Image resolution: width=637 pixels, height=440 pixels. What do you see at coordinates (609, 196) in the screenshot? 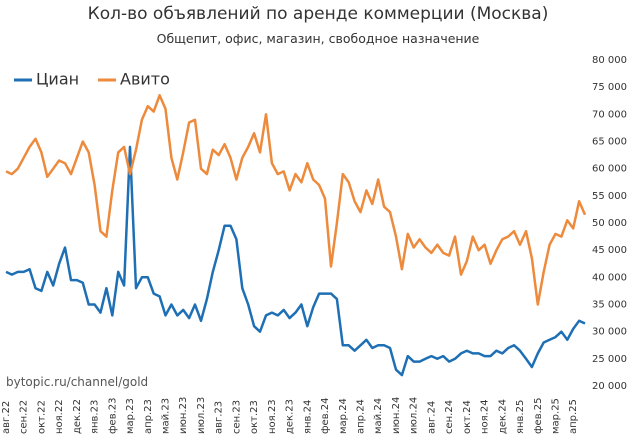
I see `y-tick-label: 55 000` at bounding box center [609, 196].